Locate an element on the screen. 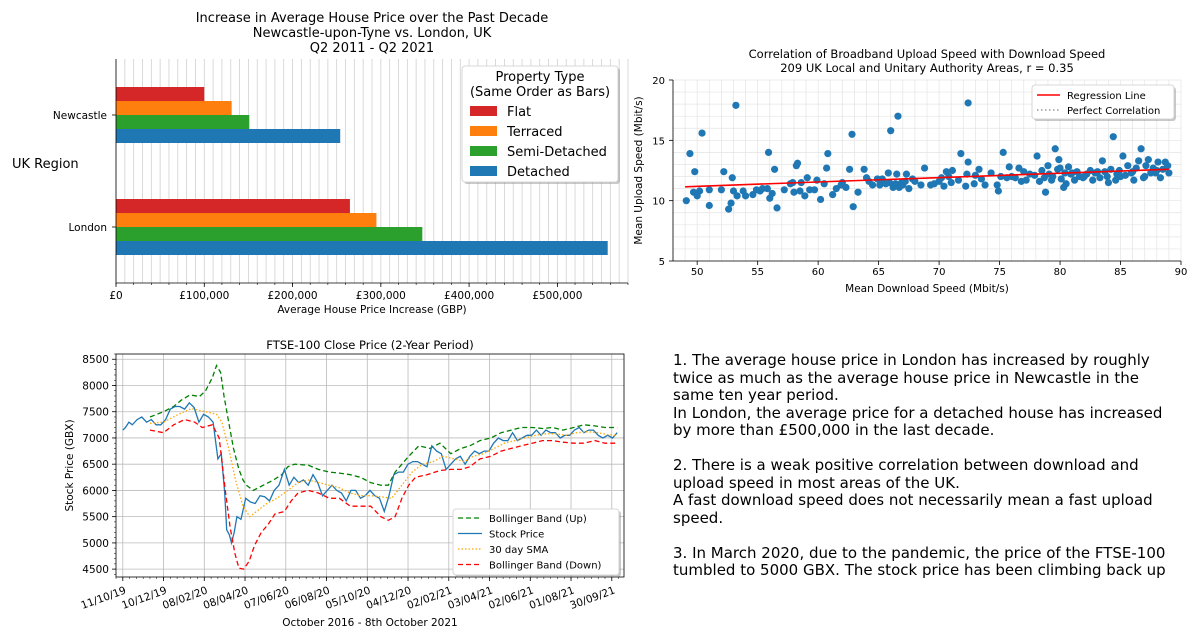 The width and height of the screenshot is (1200, 640). legend-label: Regression Line is located at coordinates (1106, 96).